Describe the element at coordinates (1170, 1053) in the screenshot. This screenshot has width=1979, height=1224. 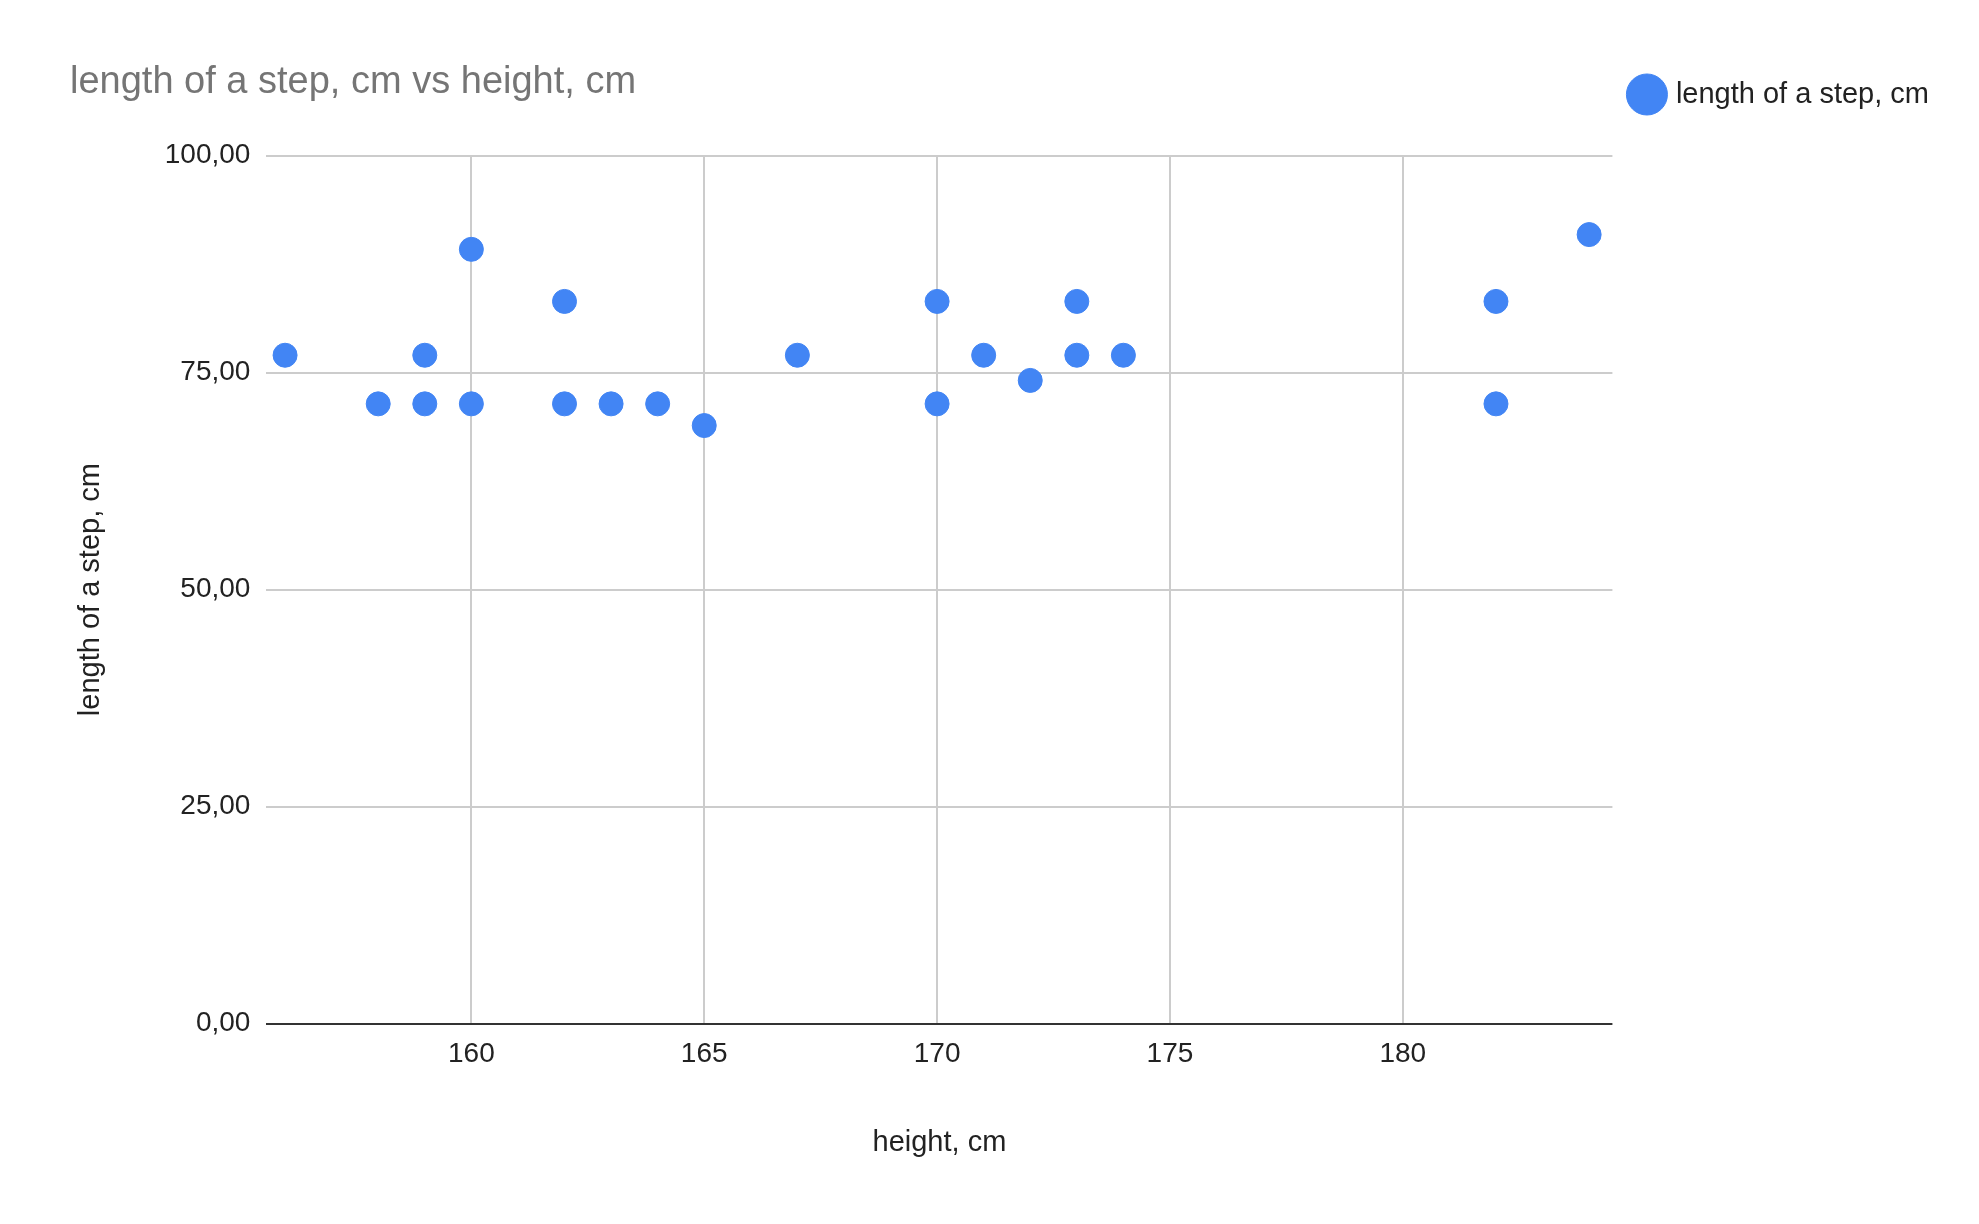
I see `x-tick-label: 175` at that location.